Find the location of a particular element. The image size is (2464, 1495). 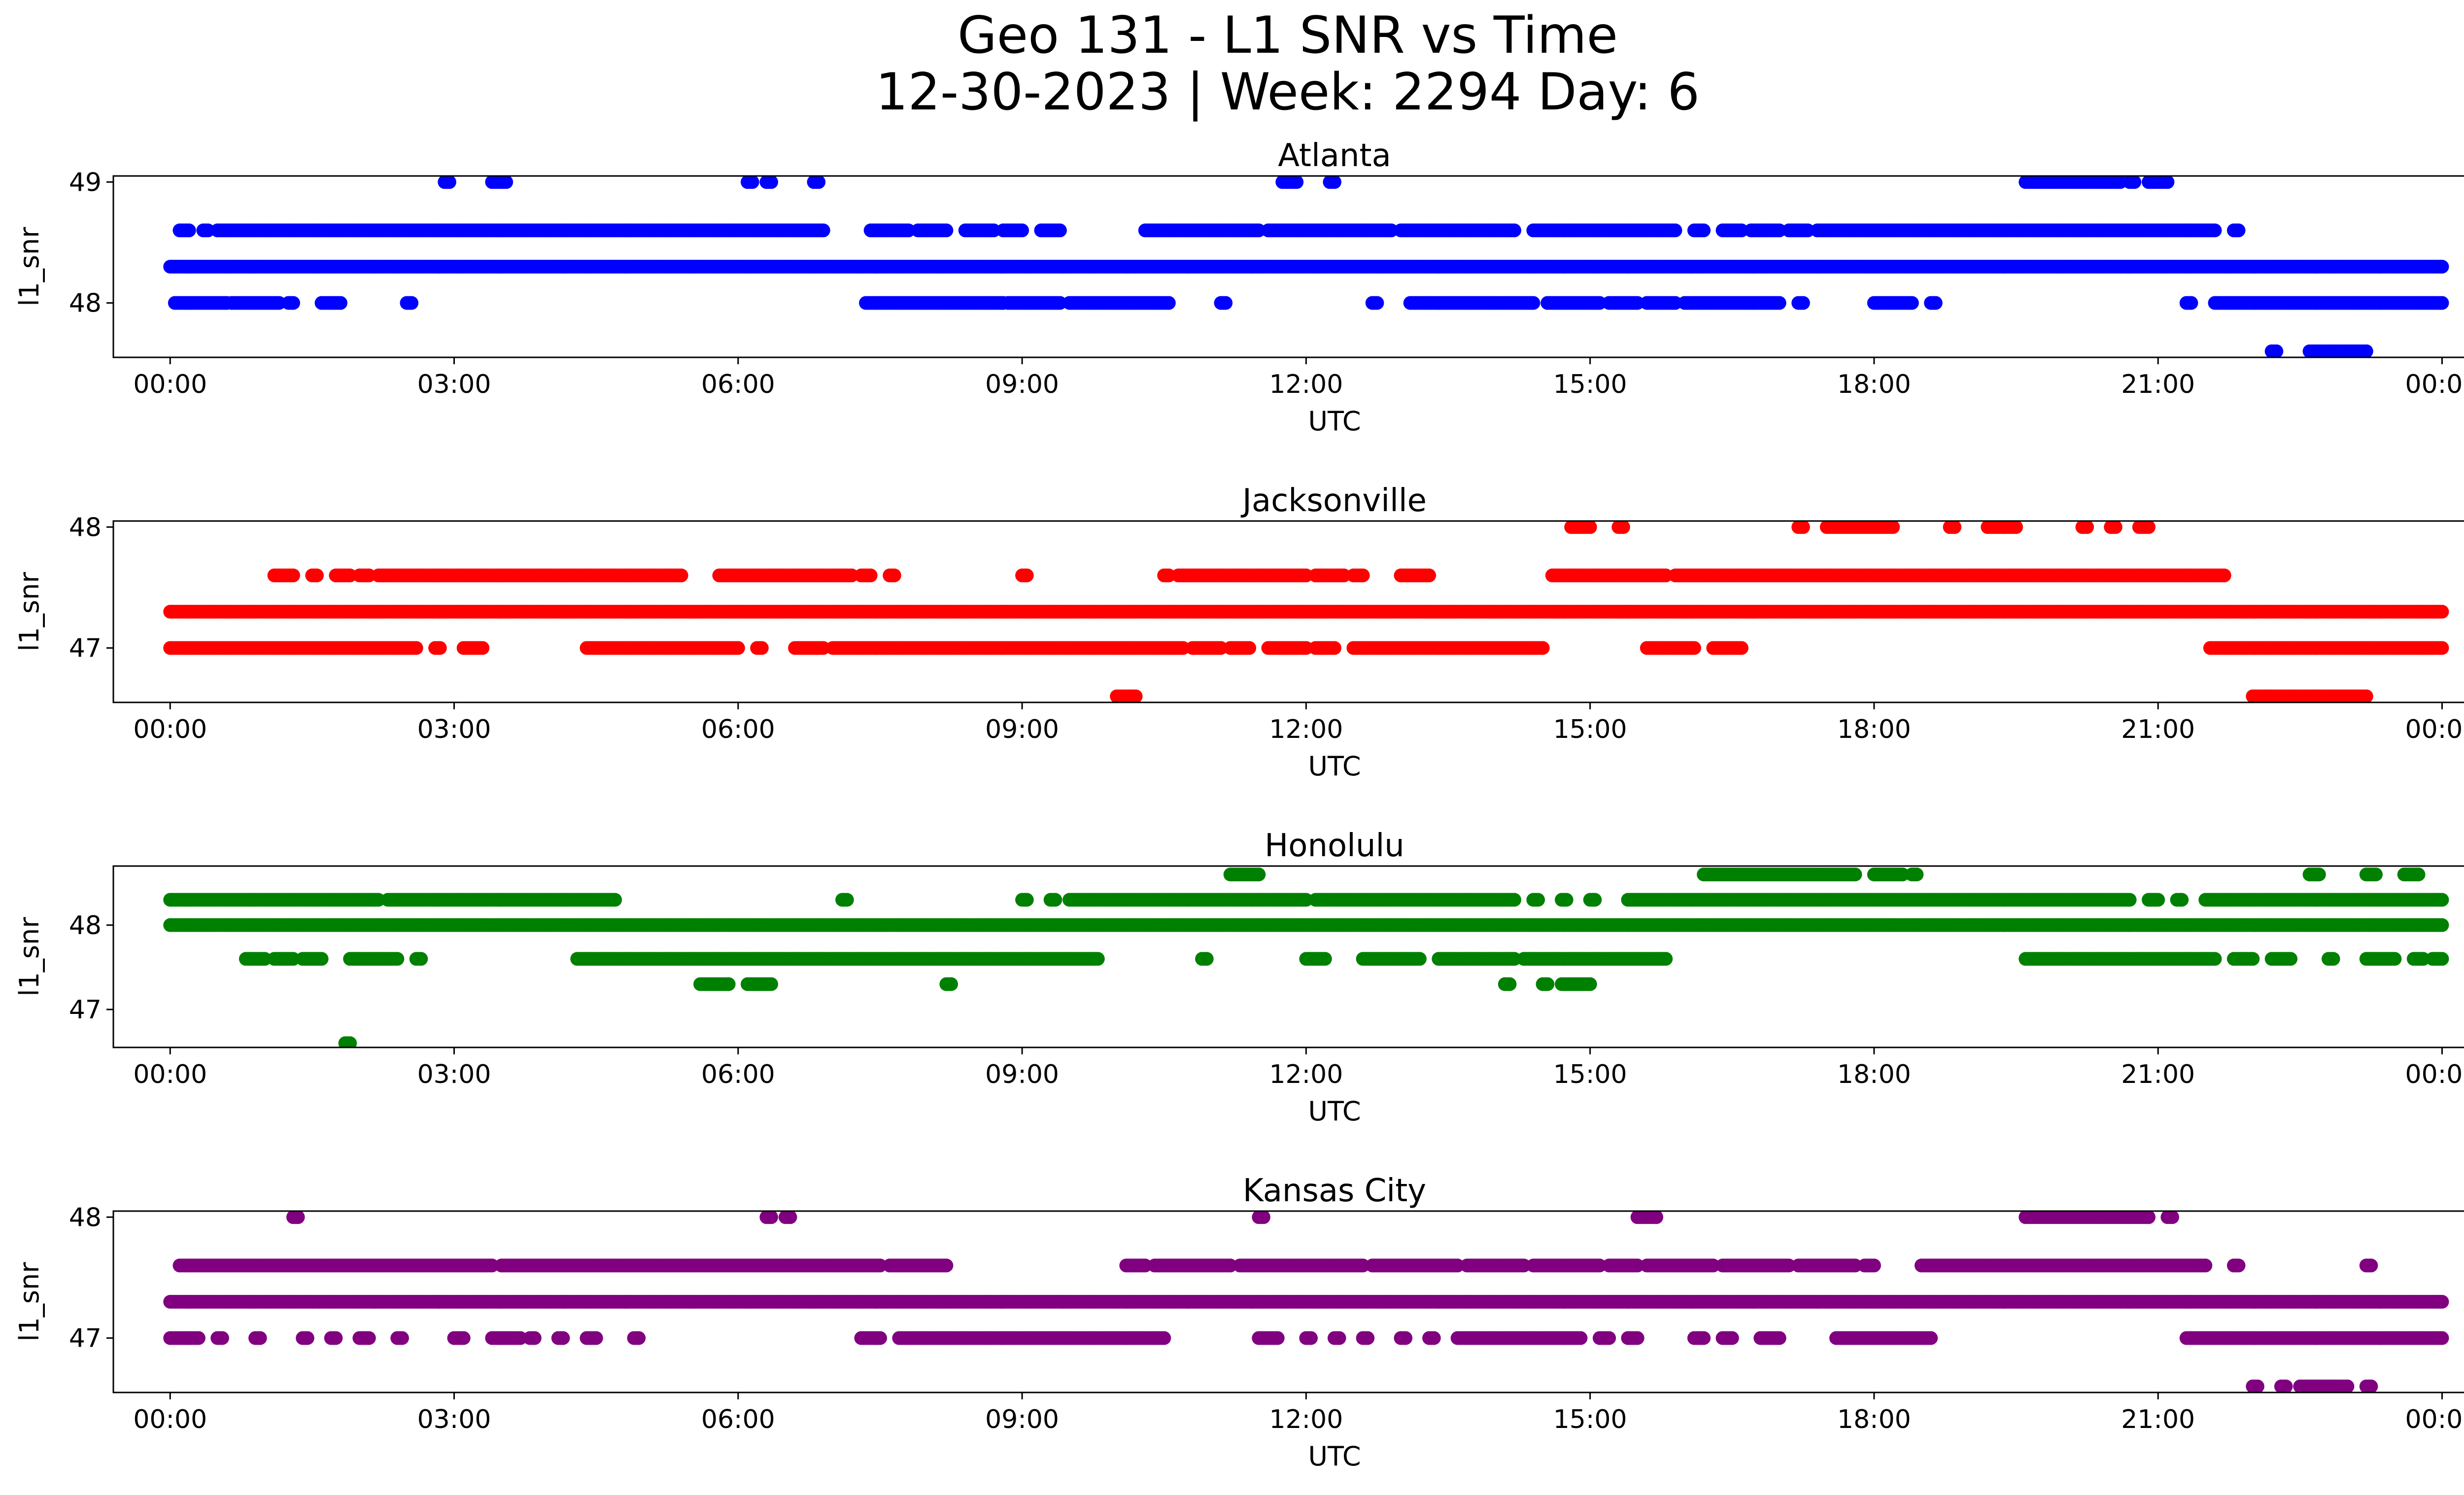

figure-title: Geo 131 - L1 SNR vs Time is located at coordinates (1288, 35).